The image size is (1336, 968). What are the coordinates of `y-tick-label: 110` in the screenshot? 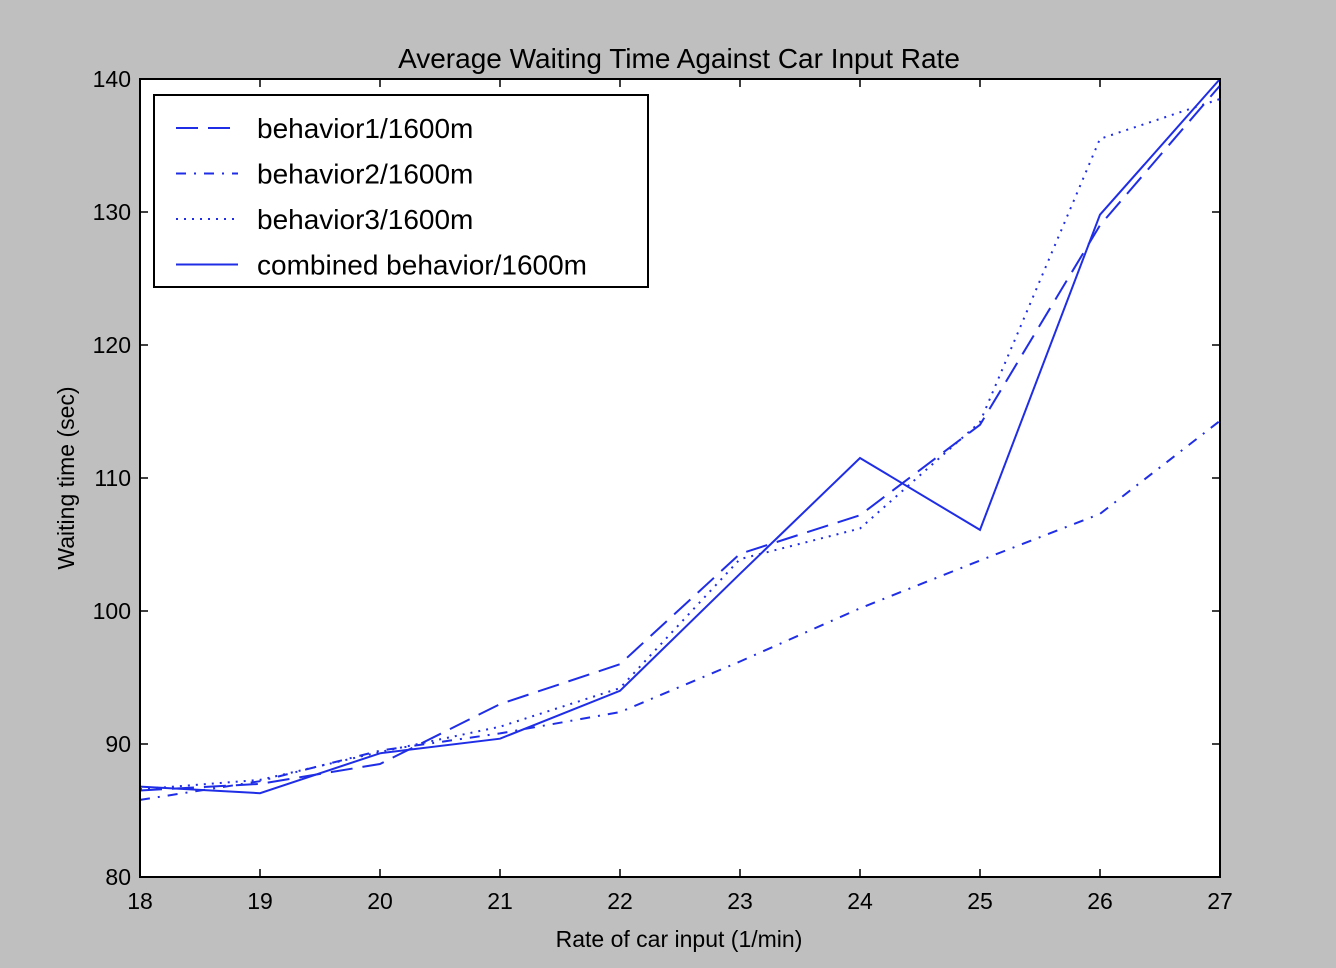 It's located at (112, 478).